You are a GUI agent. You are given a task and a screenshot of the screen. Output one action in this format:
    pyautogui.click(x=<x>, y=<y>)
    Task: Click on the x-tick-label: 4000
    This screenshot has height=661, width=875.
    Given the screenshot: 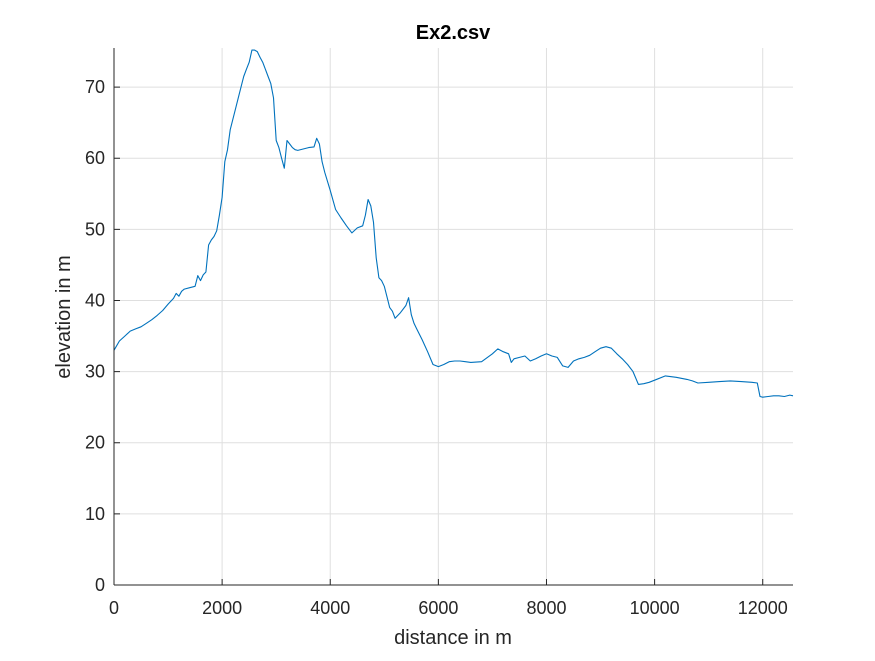 What is the action you would take?
    pyautogui.click(x=330, y=608)
    